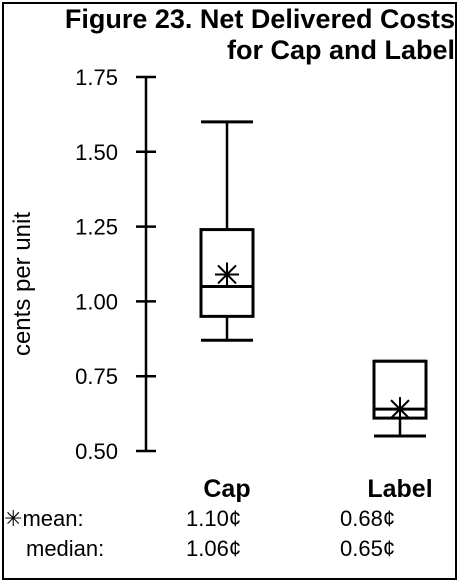 The image size is (463, 586). I want to click on y-tick-label: 1.25, so click(96, 227).